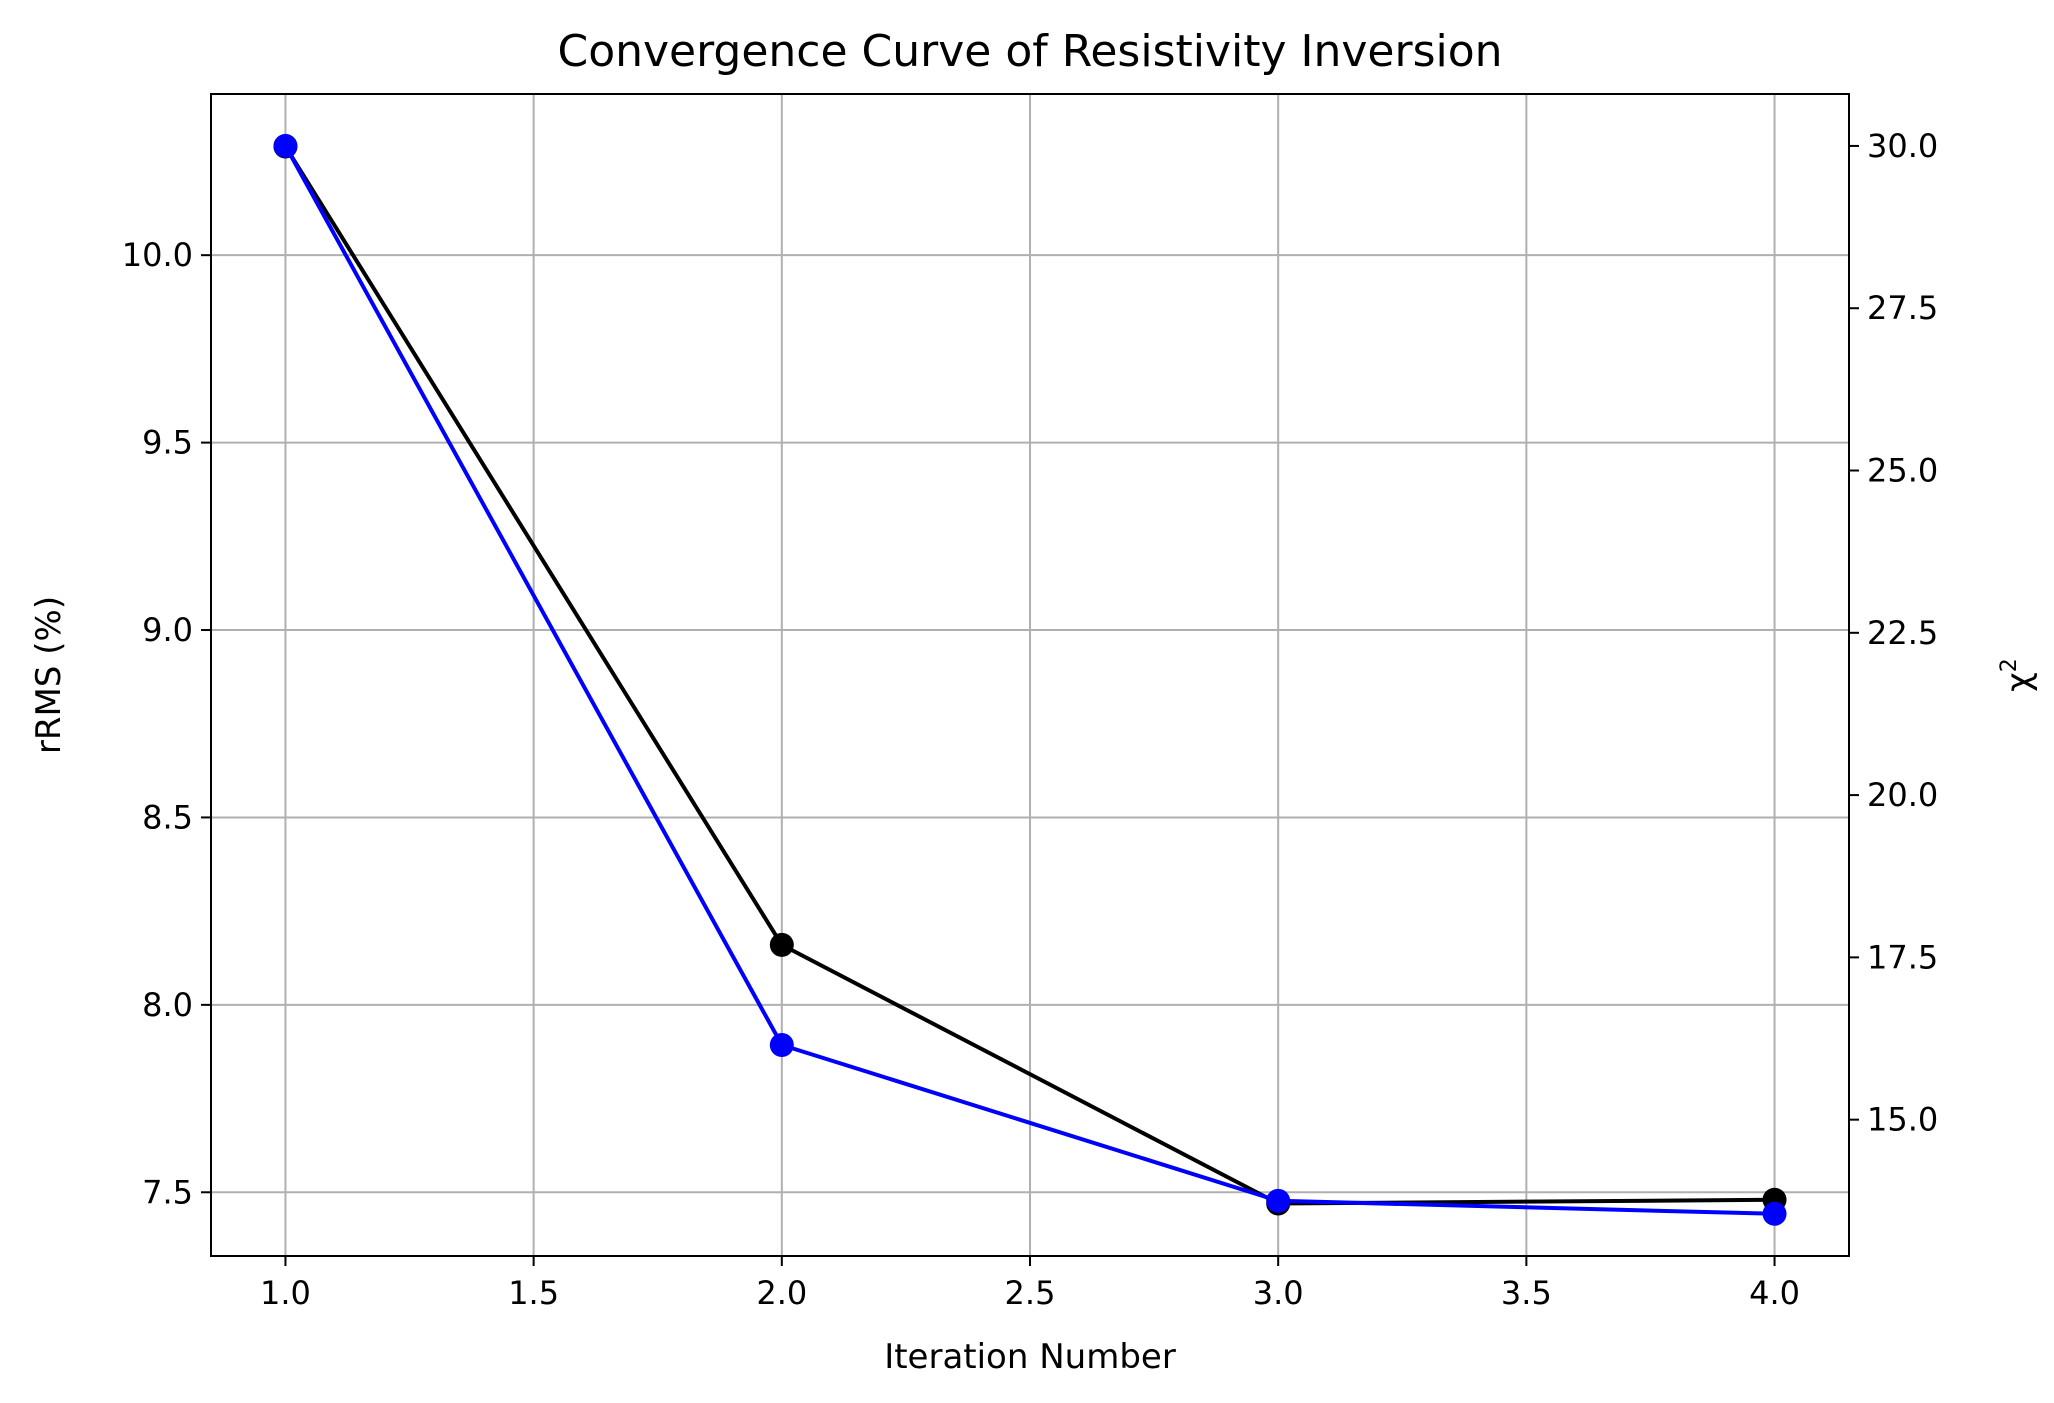  I want to click on y-axis-left-label: rRMS (%), so click(49, 675).